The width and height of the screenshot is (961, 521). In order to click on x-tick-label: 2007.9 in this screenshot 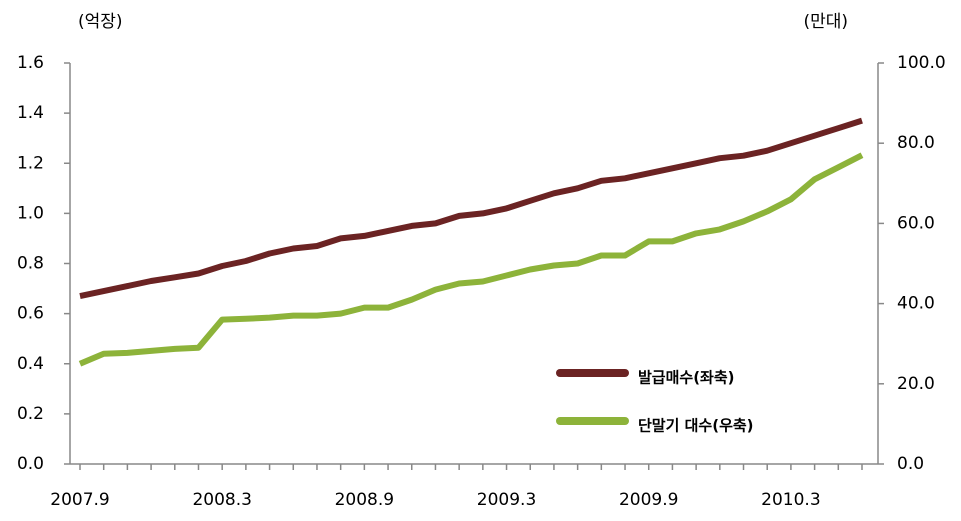, I will do `click(79, 500)`.